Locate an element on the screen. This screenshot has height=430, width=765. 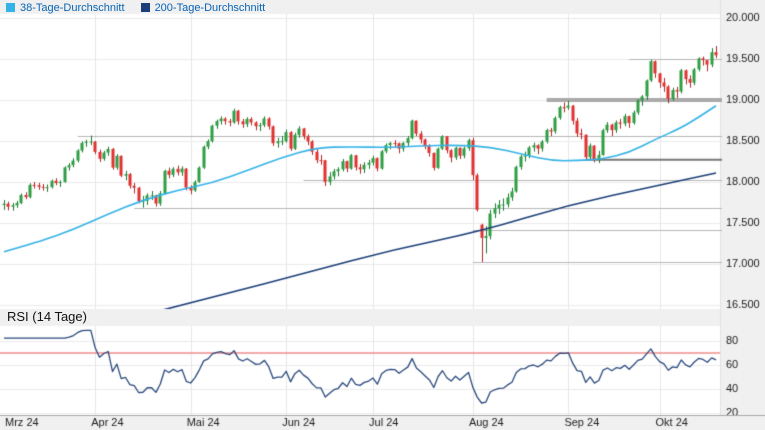
ma200-legend-swatch-icon is located at coordinates (145, 7).